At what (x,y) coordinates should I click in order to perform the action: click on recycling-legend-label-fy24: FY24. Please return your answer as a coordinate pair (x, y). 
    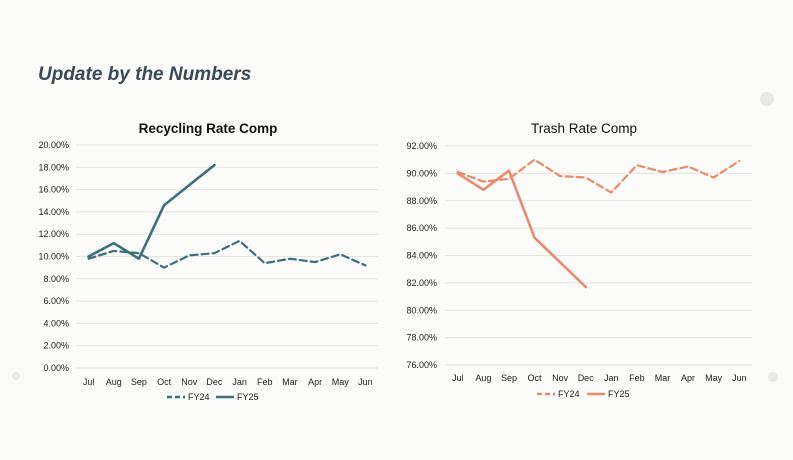
    Looking at the image, I should click on (199, 397).